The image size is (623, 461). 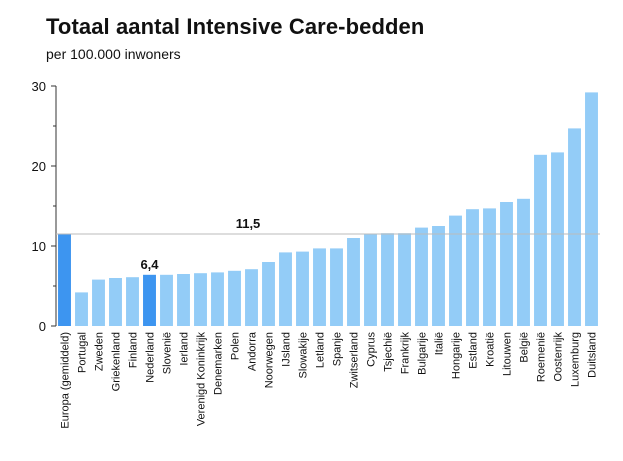 I want to click on x-tick-label: Cyprus, so click(x=372, y=349).